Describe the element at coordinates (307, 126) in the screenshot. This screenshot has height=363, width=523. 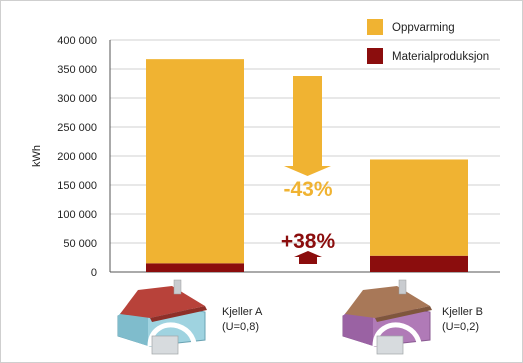
I see `decrease-arrow-icon` at that location.